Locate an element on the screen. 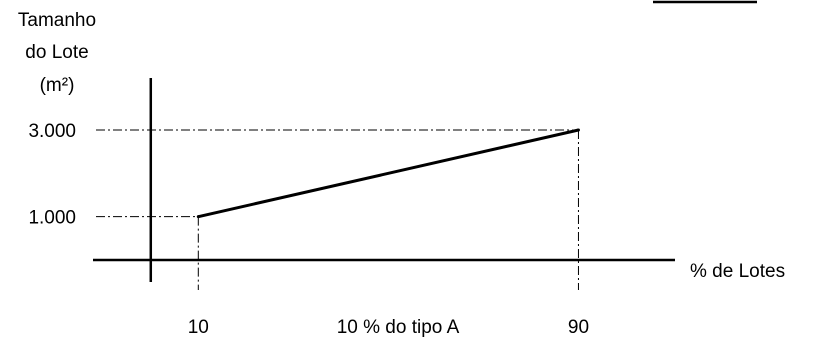 The image size is (825, 342). data-line is located at coordinates (388, 173).